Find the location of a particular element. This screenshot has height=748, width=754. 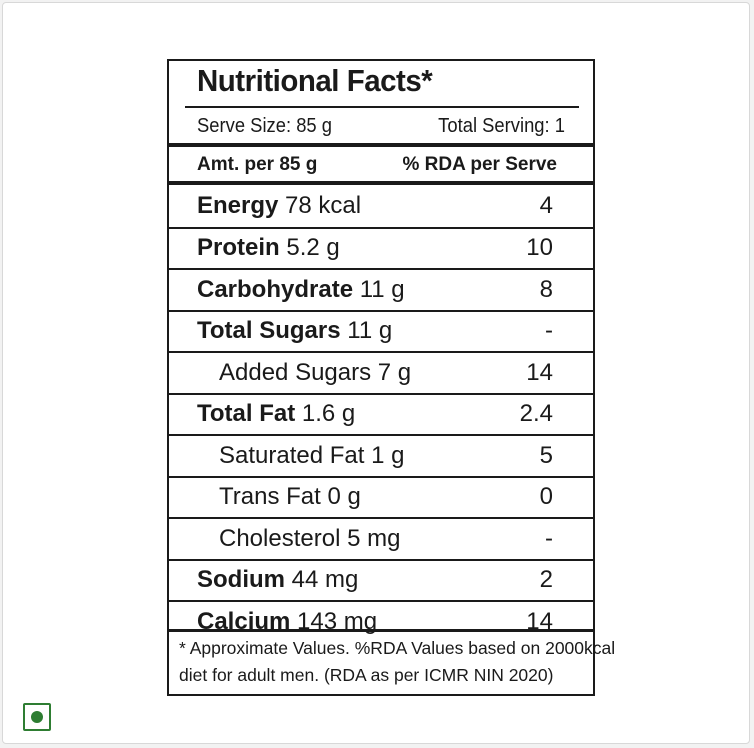

rda-value: 0 is located at coordinates (546, 497).